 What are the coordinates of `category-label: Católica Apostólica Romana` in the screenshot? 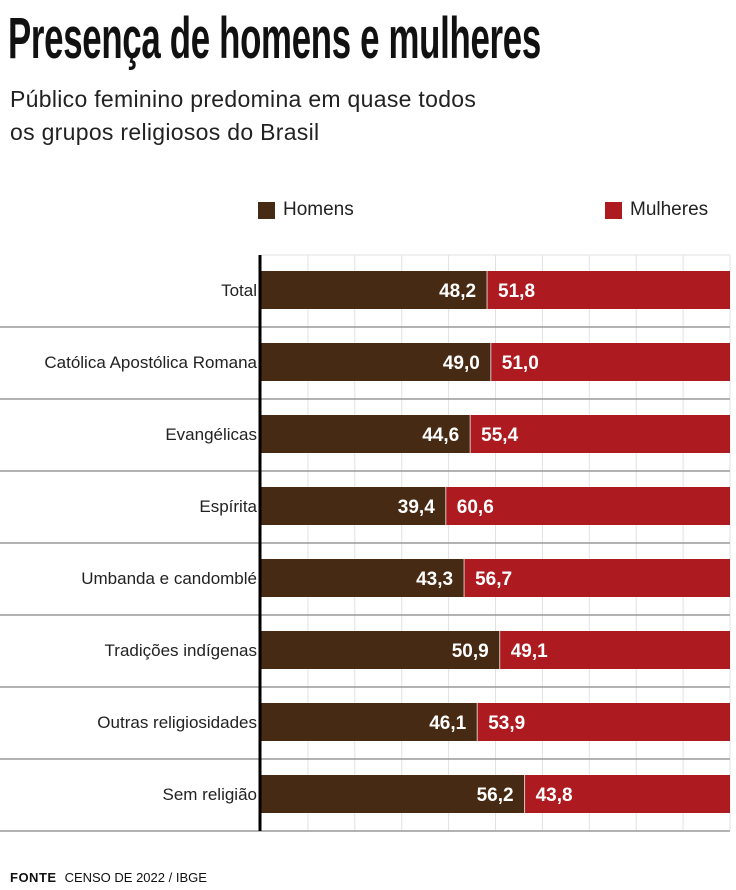 It's located at (150, 362).